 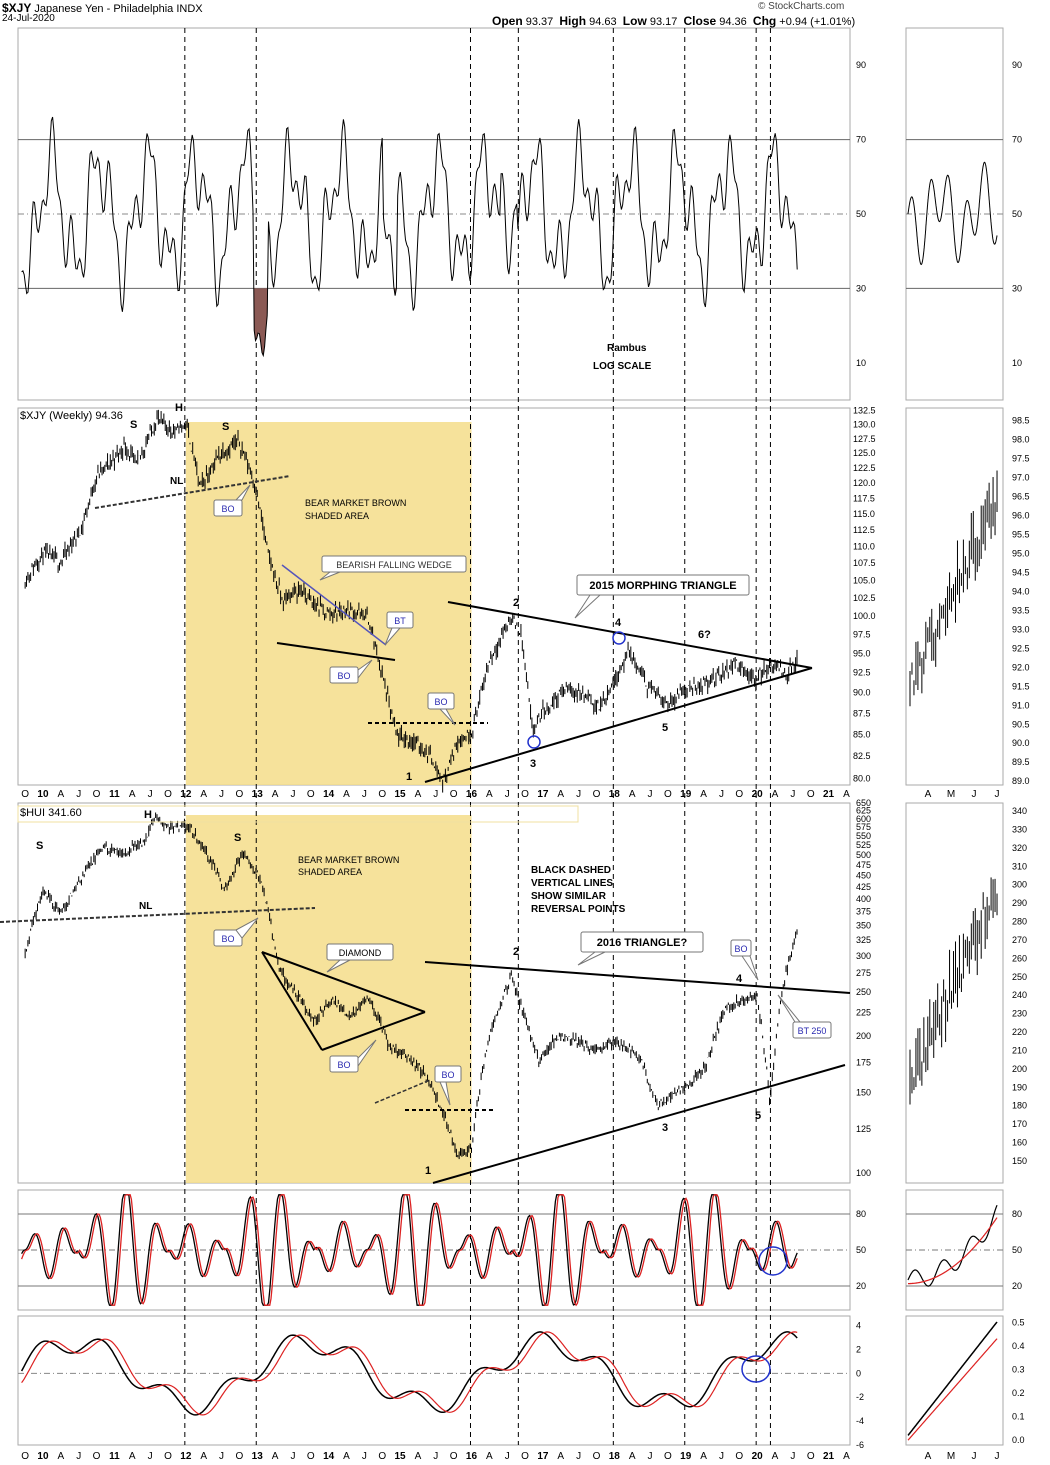 What do you see at coordinates (861, 65) in the screenshot?
I see `rsi-tick-label: 90` at bounding box center [861, 65].